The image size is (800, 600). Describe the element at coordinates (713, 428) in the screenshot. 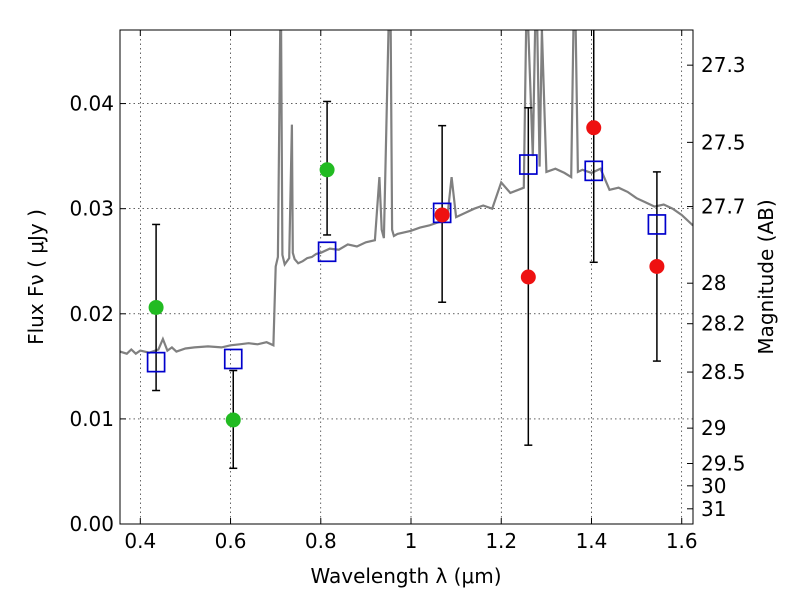

I see `y2-tick-label: 29` at that location.